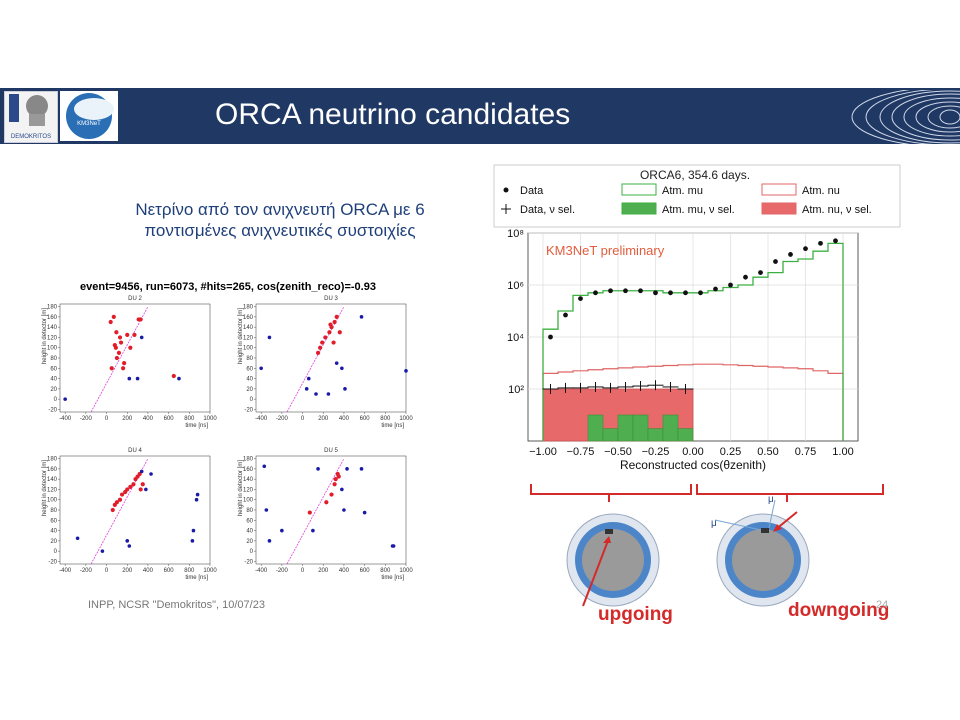 This screenshot has height=720, width=960. Describe the element at coordinates (31, 137) in the screenshot. I see `svg-text: DEMOKRITOS` at that location.